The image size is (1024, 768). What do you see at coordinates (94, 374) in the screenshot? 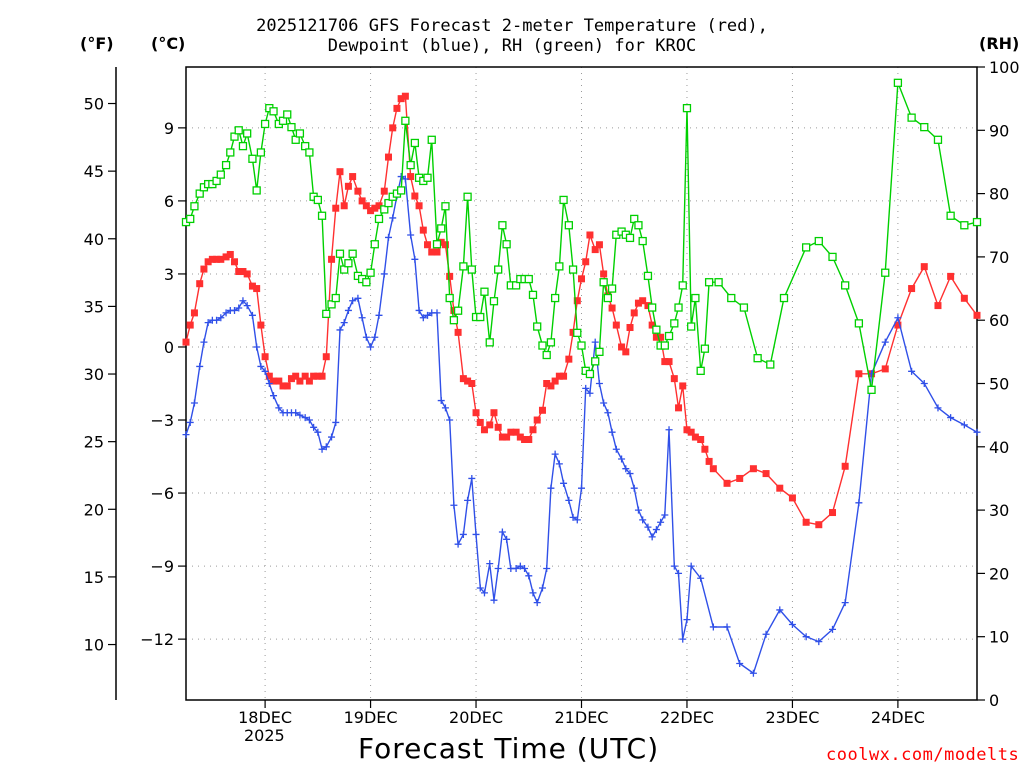
I see `fahrenheit-tick-label: 30` at bounding box center [94, 374].